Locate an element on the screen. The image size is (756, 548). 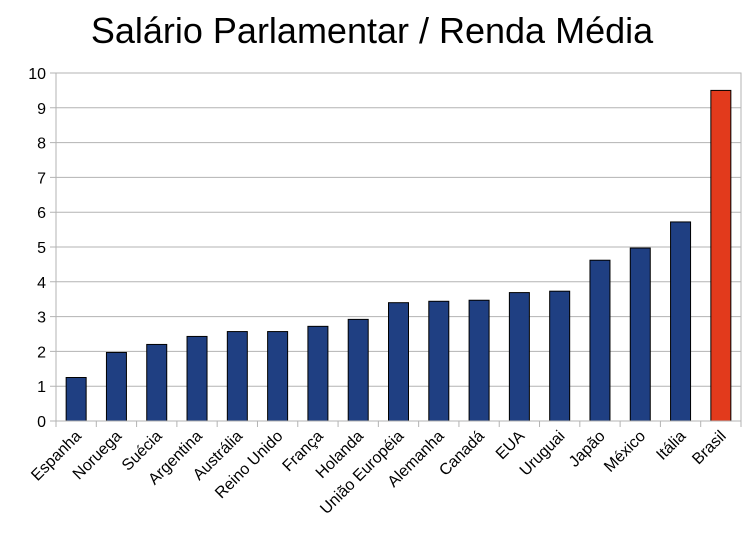
y-tick-label: 10 is located at coordinates (37, 74).